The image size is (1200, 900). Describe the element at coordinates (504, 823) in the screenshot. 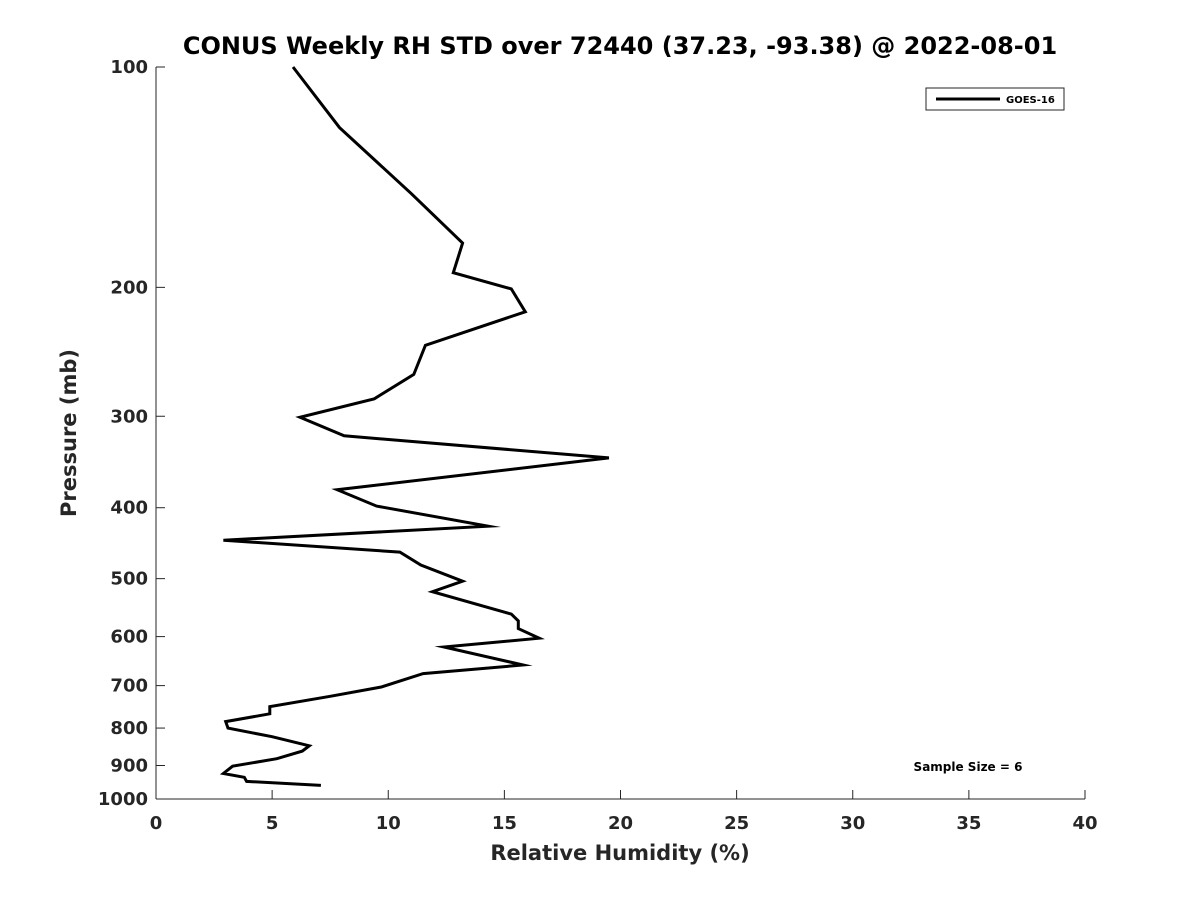

I see `x-tick-label: 15` at that location.